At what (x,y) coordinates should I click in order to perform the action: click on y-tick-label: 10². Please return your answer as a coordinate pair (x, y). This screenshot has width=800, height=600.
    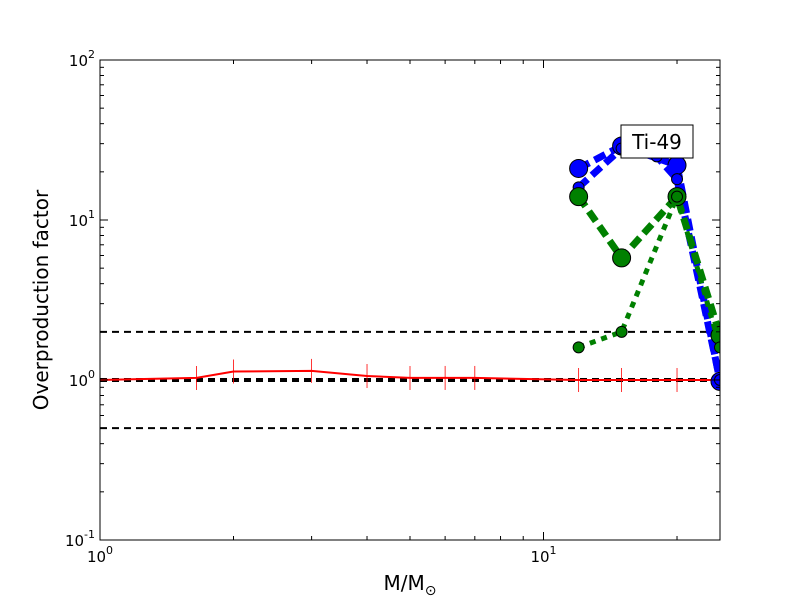
    Looking at the image, I should click on (82, 59).